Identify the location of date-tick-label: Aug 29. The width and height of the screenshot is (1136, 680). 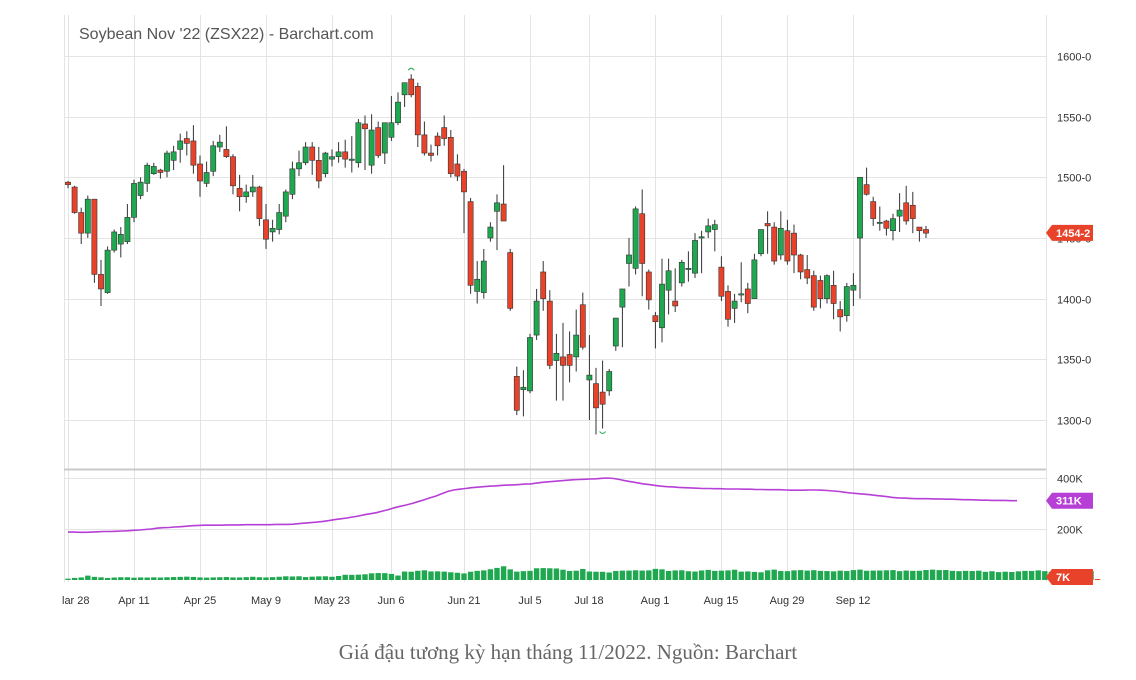
(787, 601).